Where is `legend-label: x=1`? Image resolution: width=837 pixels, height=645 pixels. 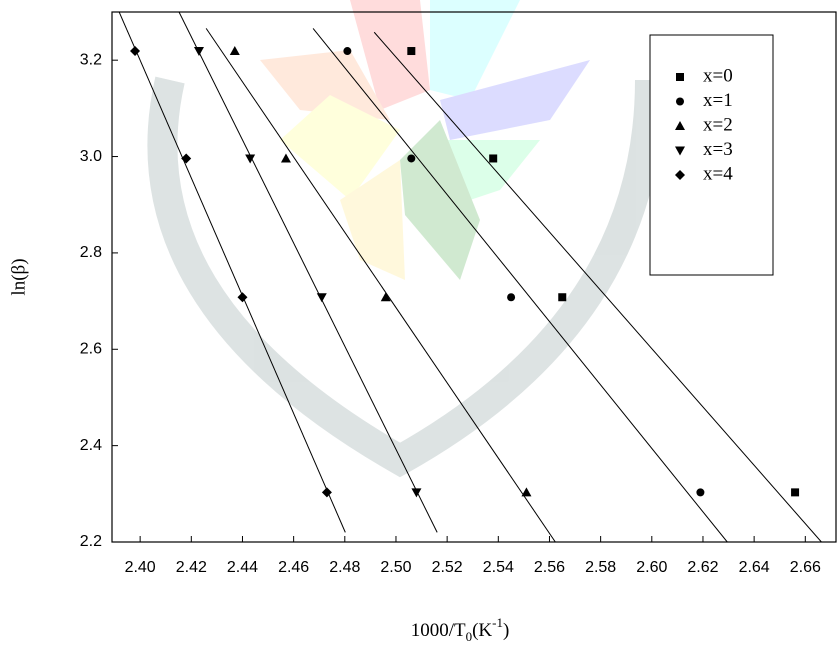
legend-label: x=1 is located at coordinates (718, 100).